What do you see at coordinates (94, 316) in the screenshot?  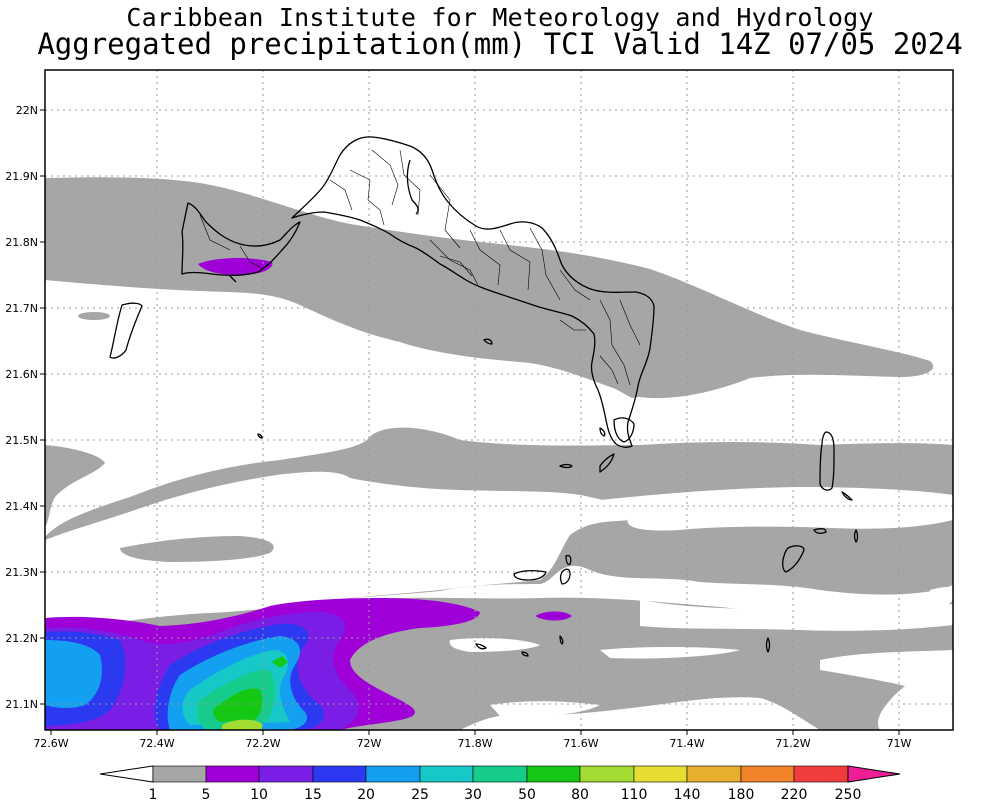 I see `precip-speck` at bounding box center [94, 316].